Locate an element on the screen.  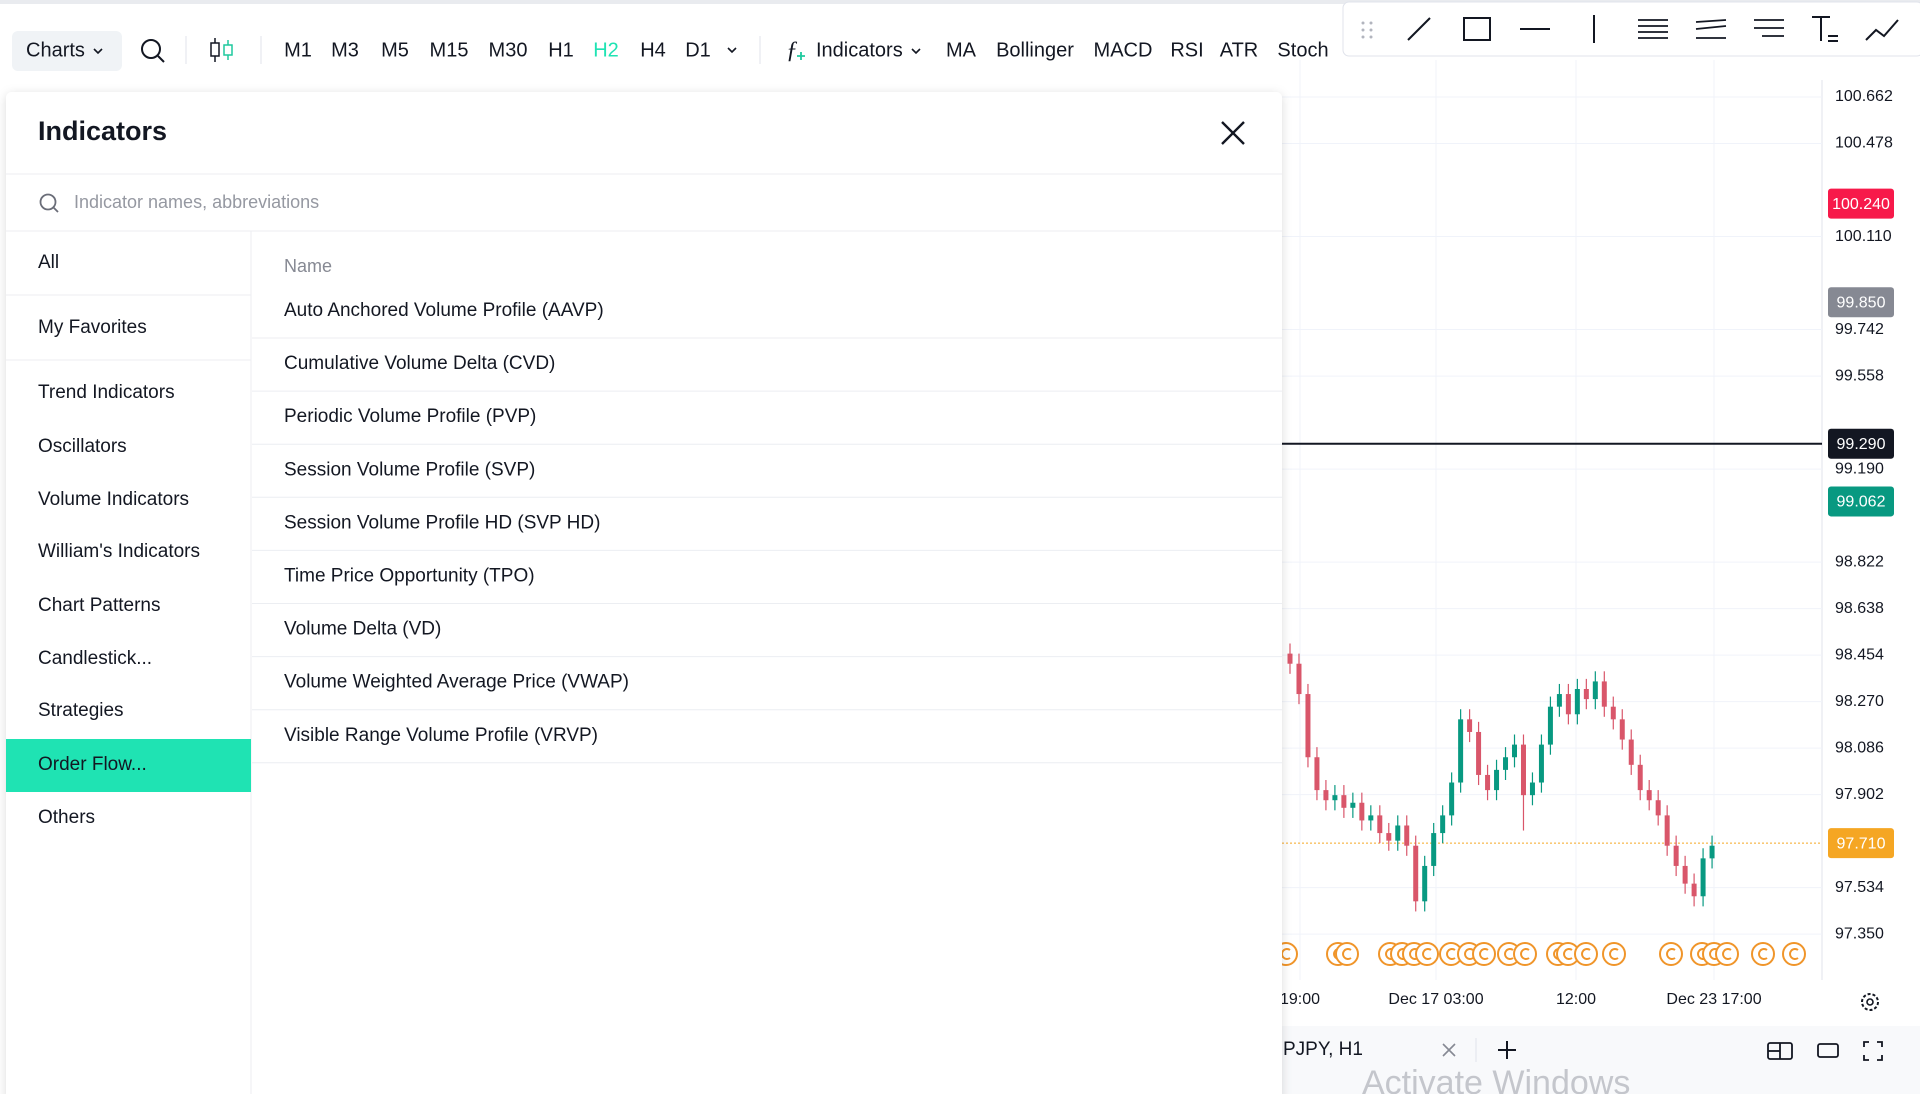
fib-tool is located at coordinates (1769, 28).